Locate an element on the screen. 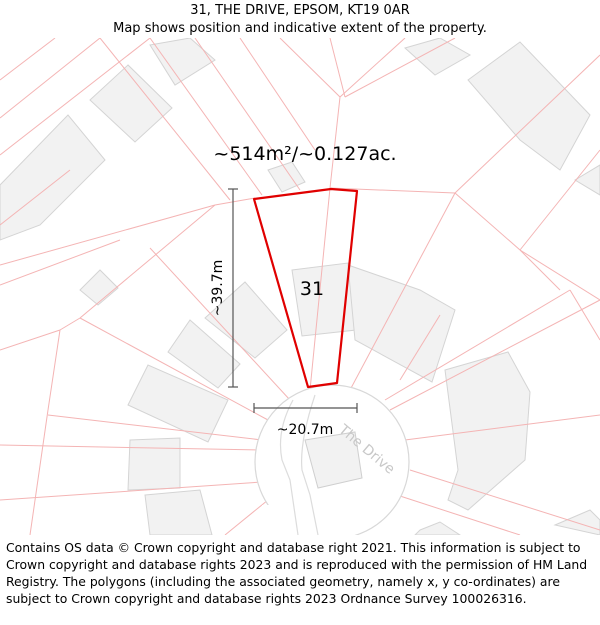 The image size is (600, 625). island is located at coordinates (333, 460).